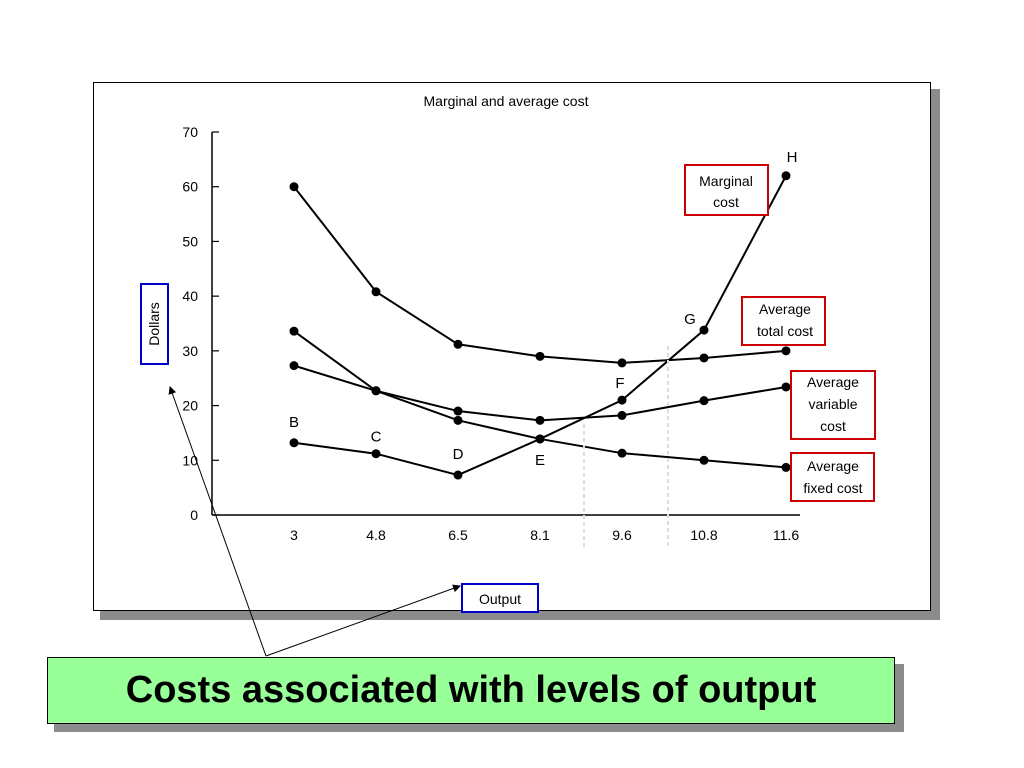  Describe the element at coordinates (376, 535) in the screenshot. I see `x-tick-label: 4.8` at that location.